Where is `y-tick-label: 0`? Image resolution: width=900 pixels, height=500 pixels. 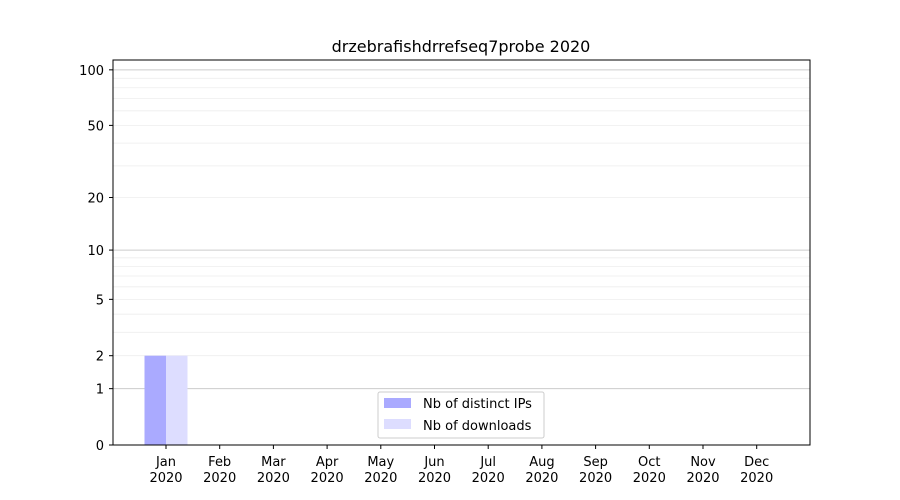
y-tick-label: 0 is located at coordinates (100, 446).